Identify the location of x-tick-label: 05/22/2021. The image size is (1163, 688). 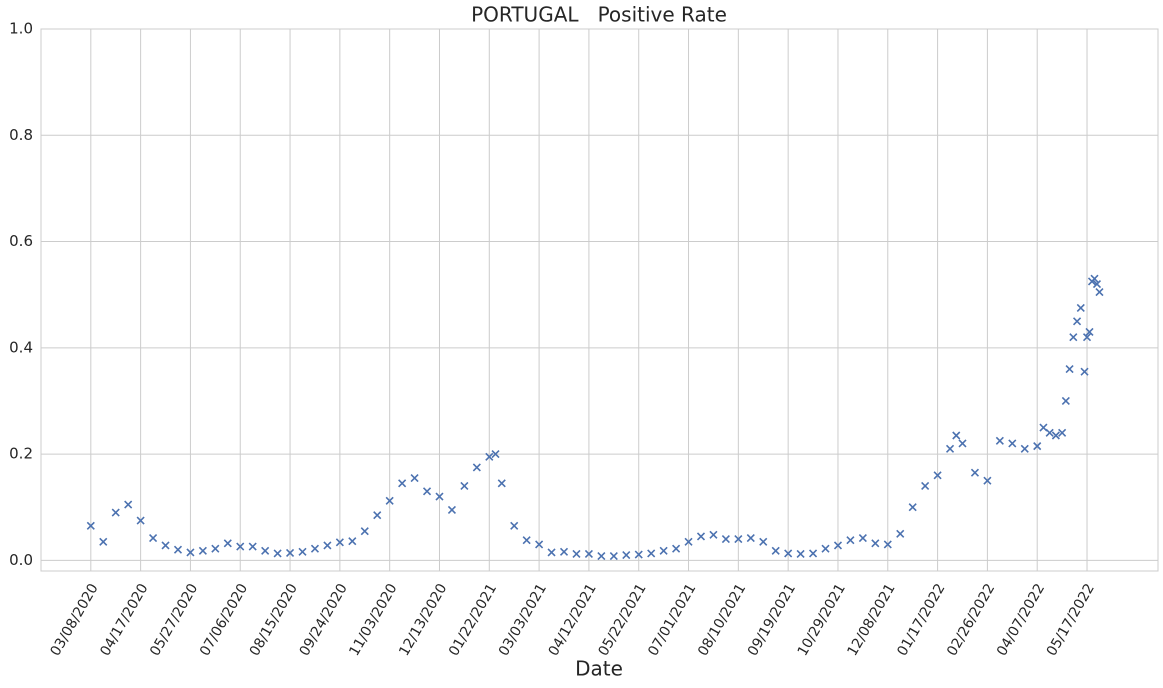
(622, 620).